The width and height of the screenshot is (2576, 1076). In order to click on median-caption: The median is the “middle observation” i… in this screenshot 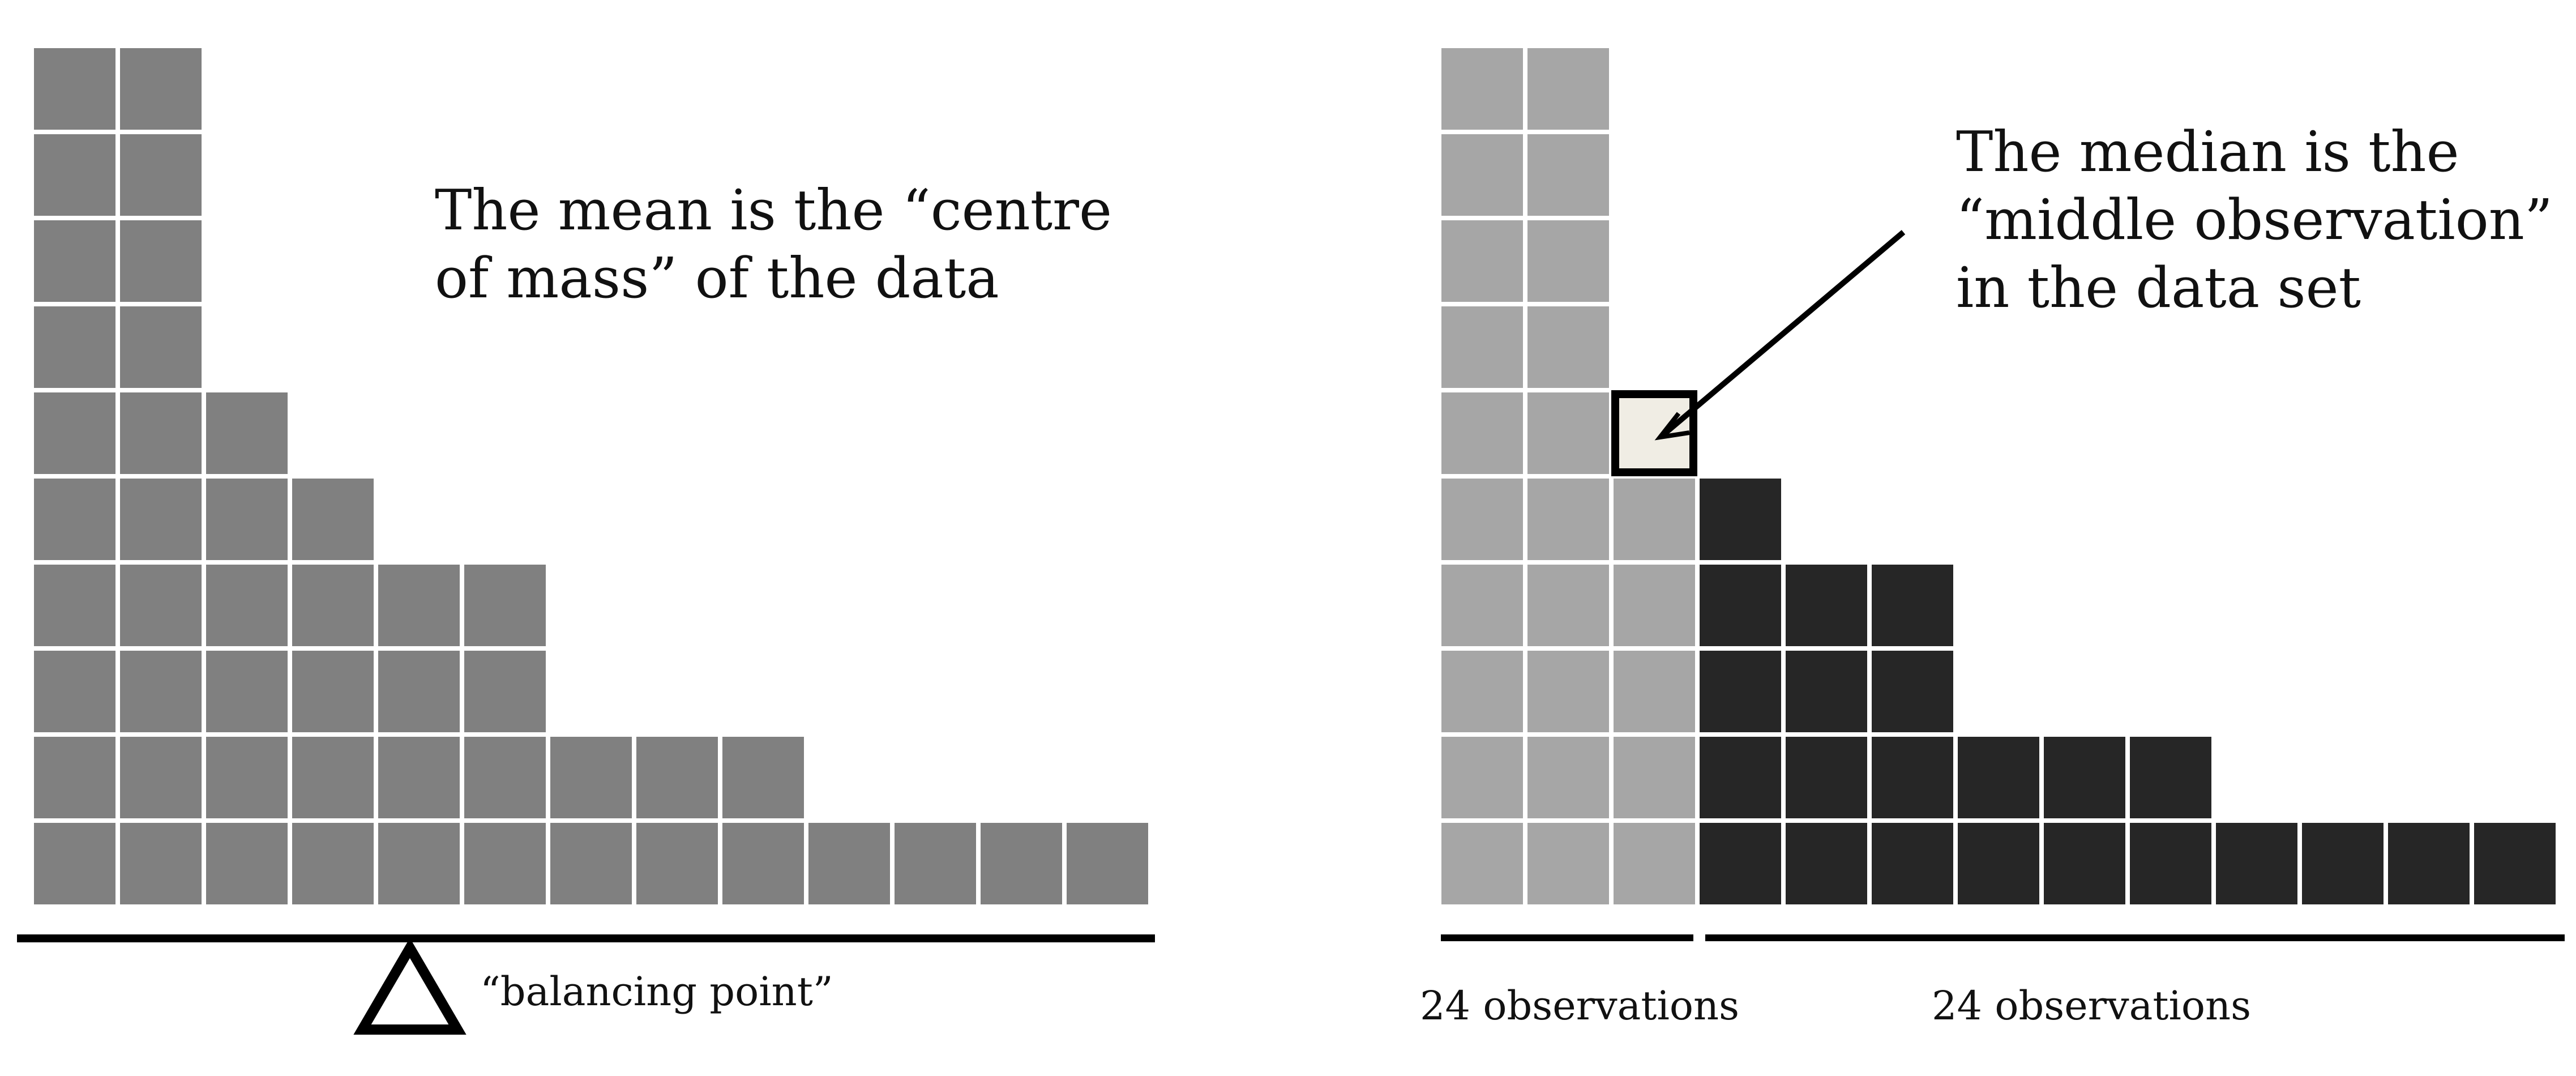, I will do `click(2263, 220)`.